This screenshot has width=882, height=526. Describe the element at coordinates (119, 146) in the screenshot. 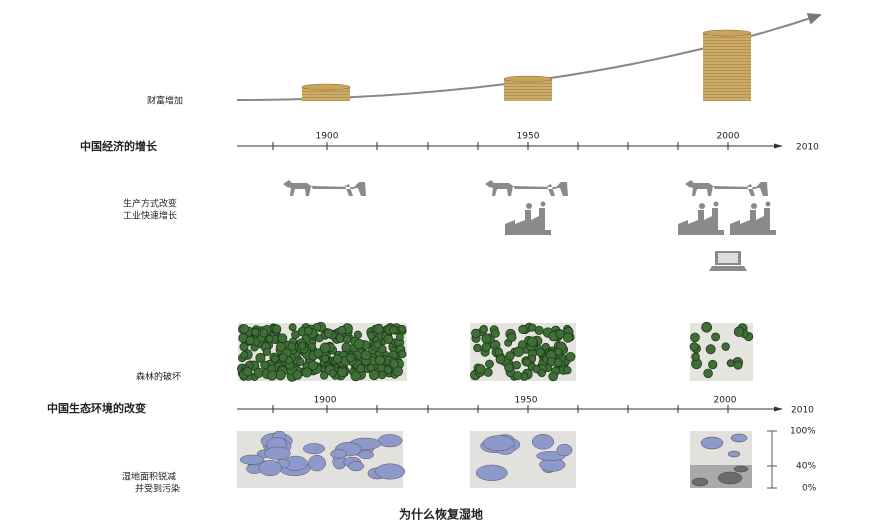

I see `economy-title: 中国经济的增长` at that location.